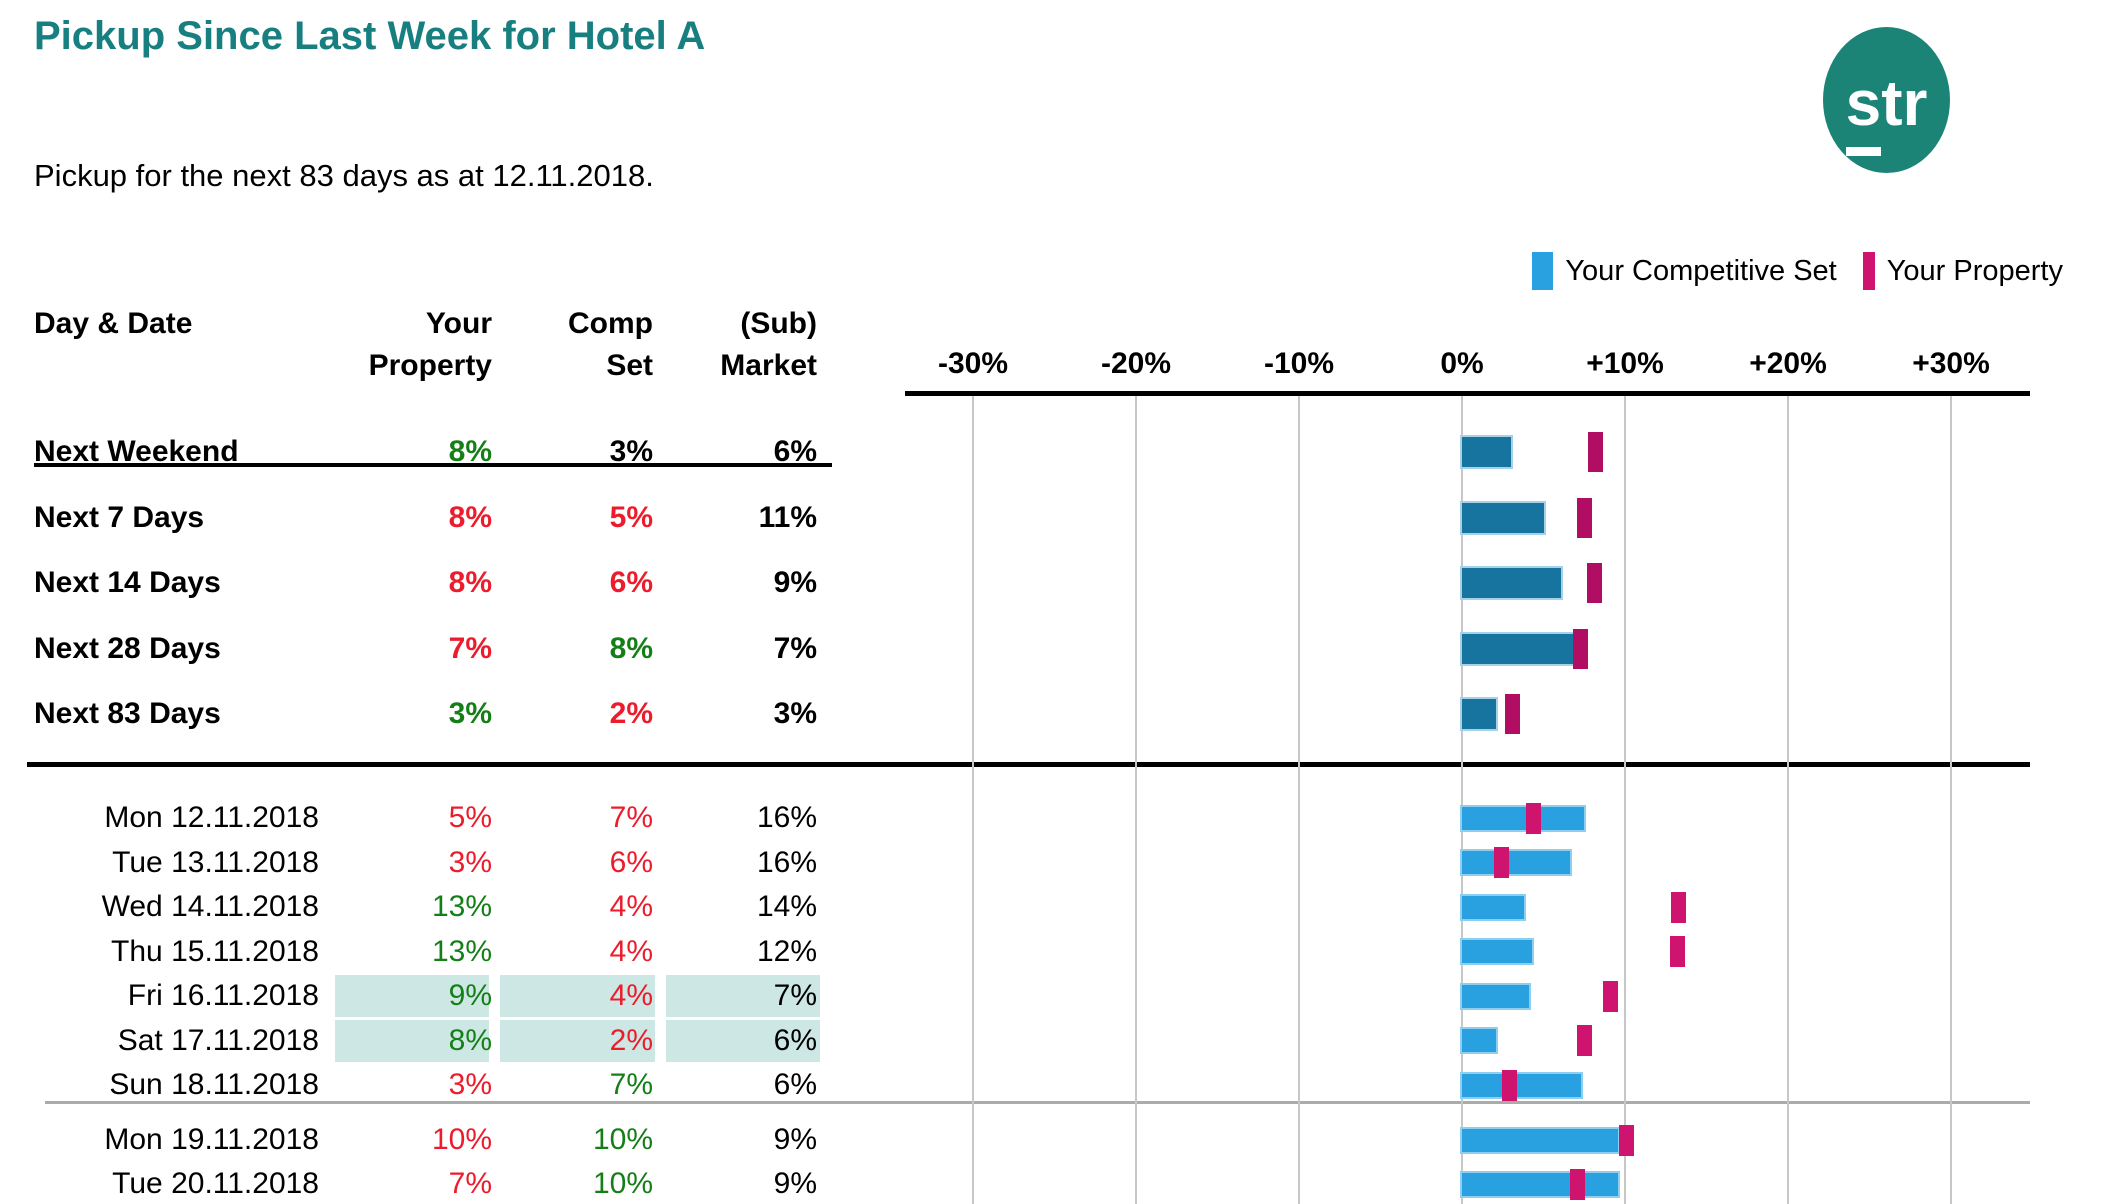 The width and height of the screenshot is (2118, 1204). What do you see at coordinates (433, 465) in the screenshot?
I see `table-header-underline` at bounding box center [433, 465].